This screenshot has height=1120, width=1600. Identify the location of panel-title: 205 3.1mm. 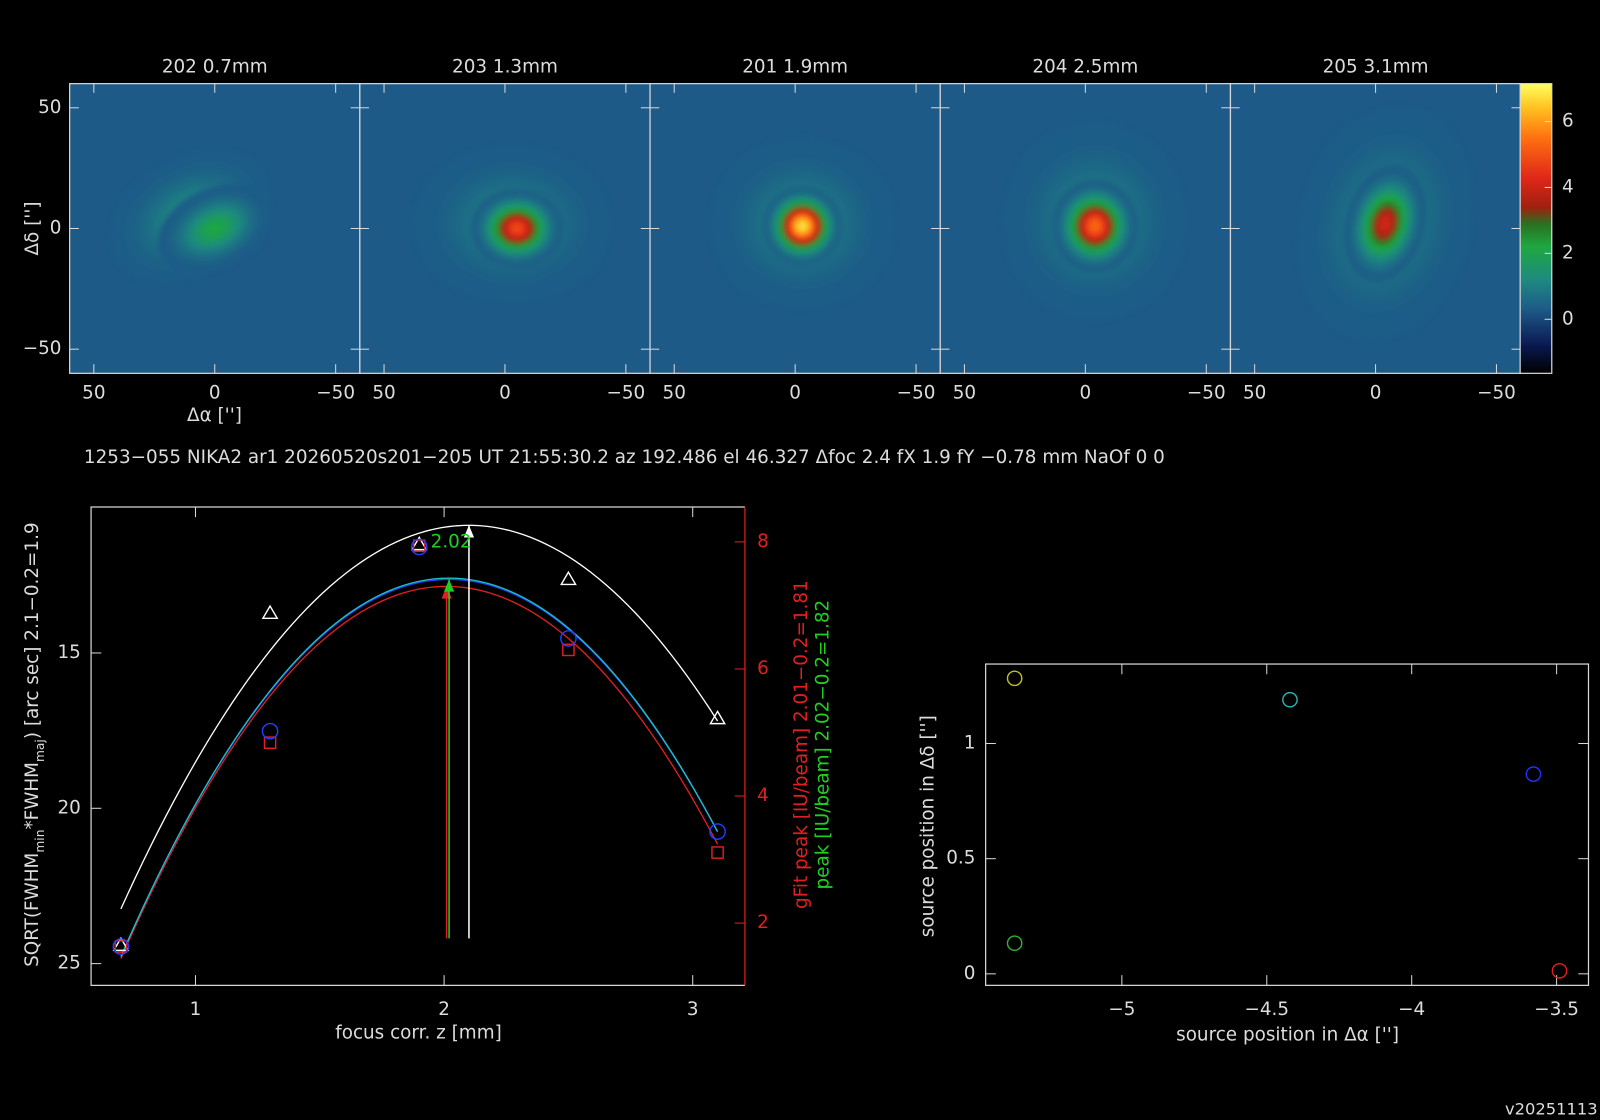
(1376, 66).